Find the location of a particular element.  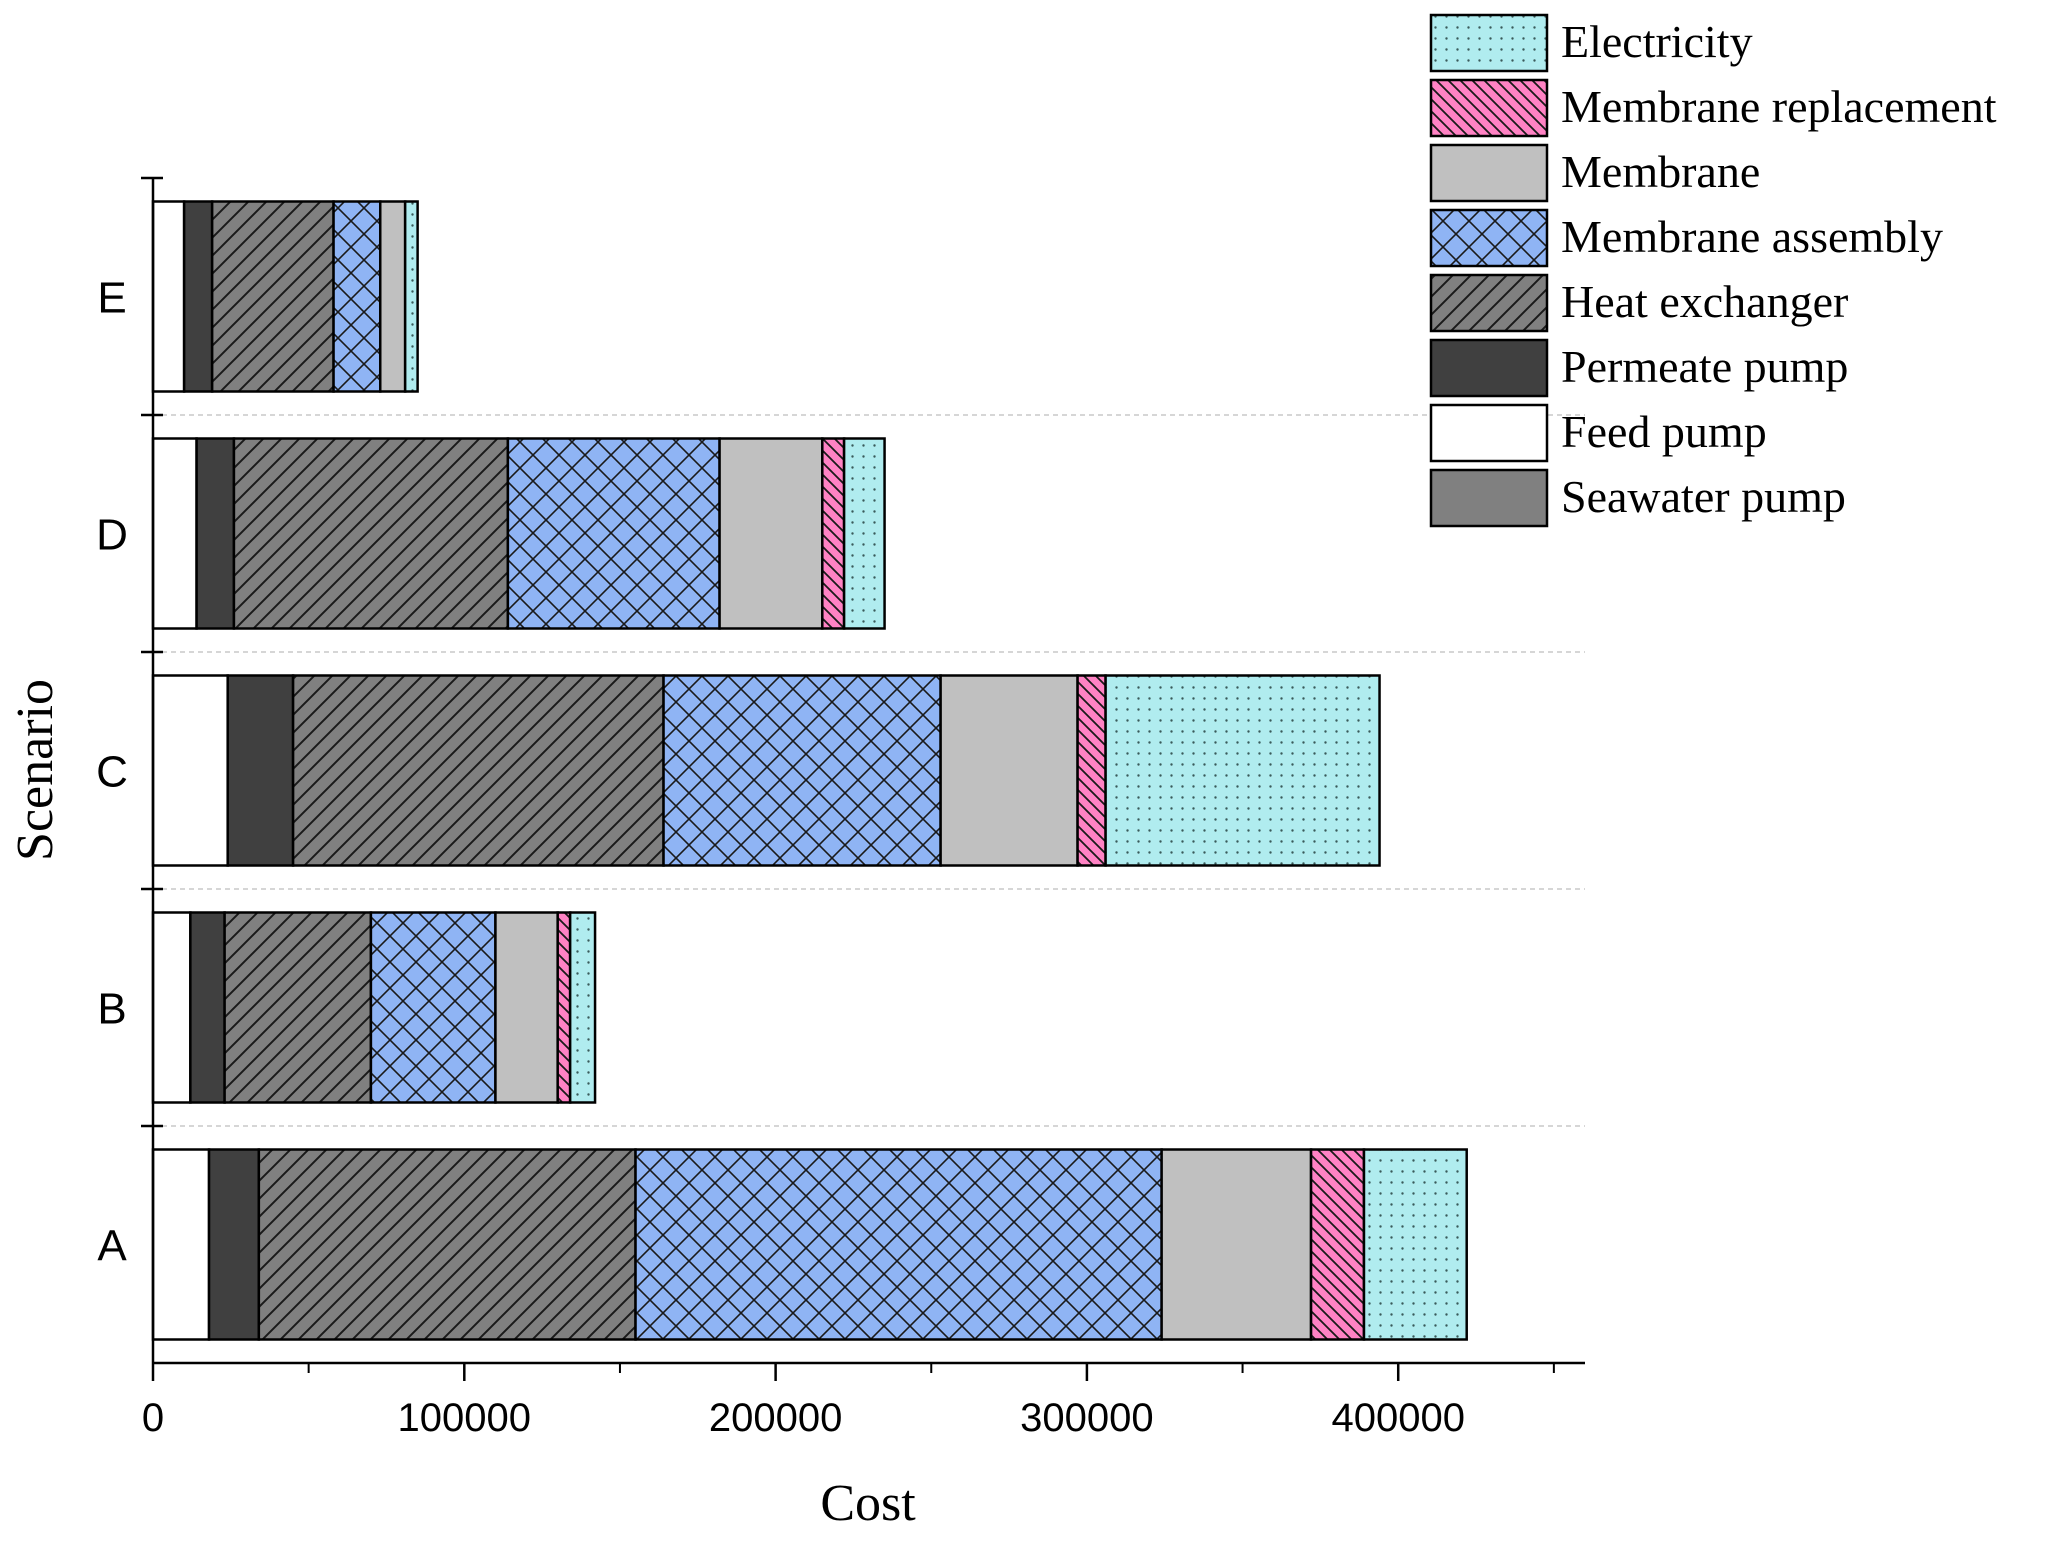

bar-segment-C-electricity is located at coordinates (1242, 770).